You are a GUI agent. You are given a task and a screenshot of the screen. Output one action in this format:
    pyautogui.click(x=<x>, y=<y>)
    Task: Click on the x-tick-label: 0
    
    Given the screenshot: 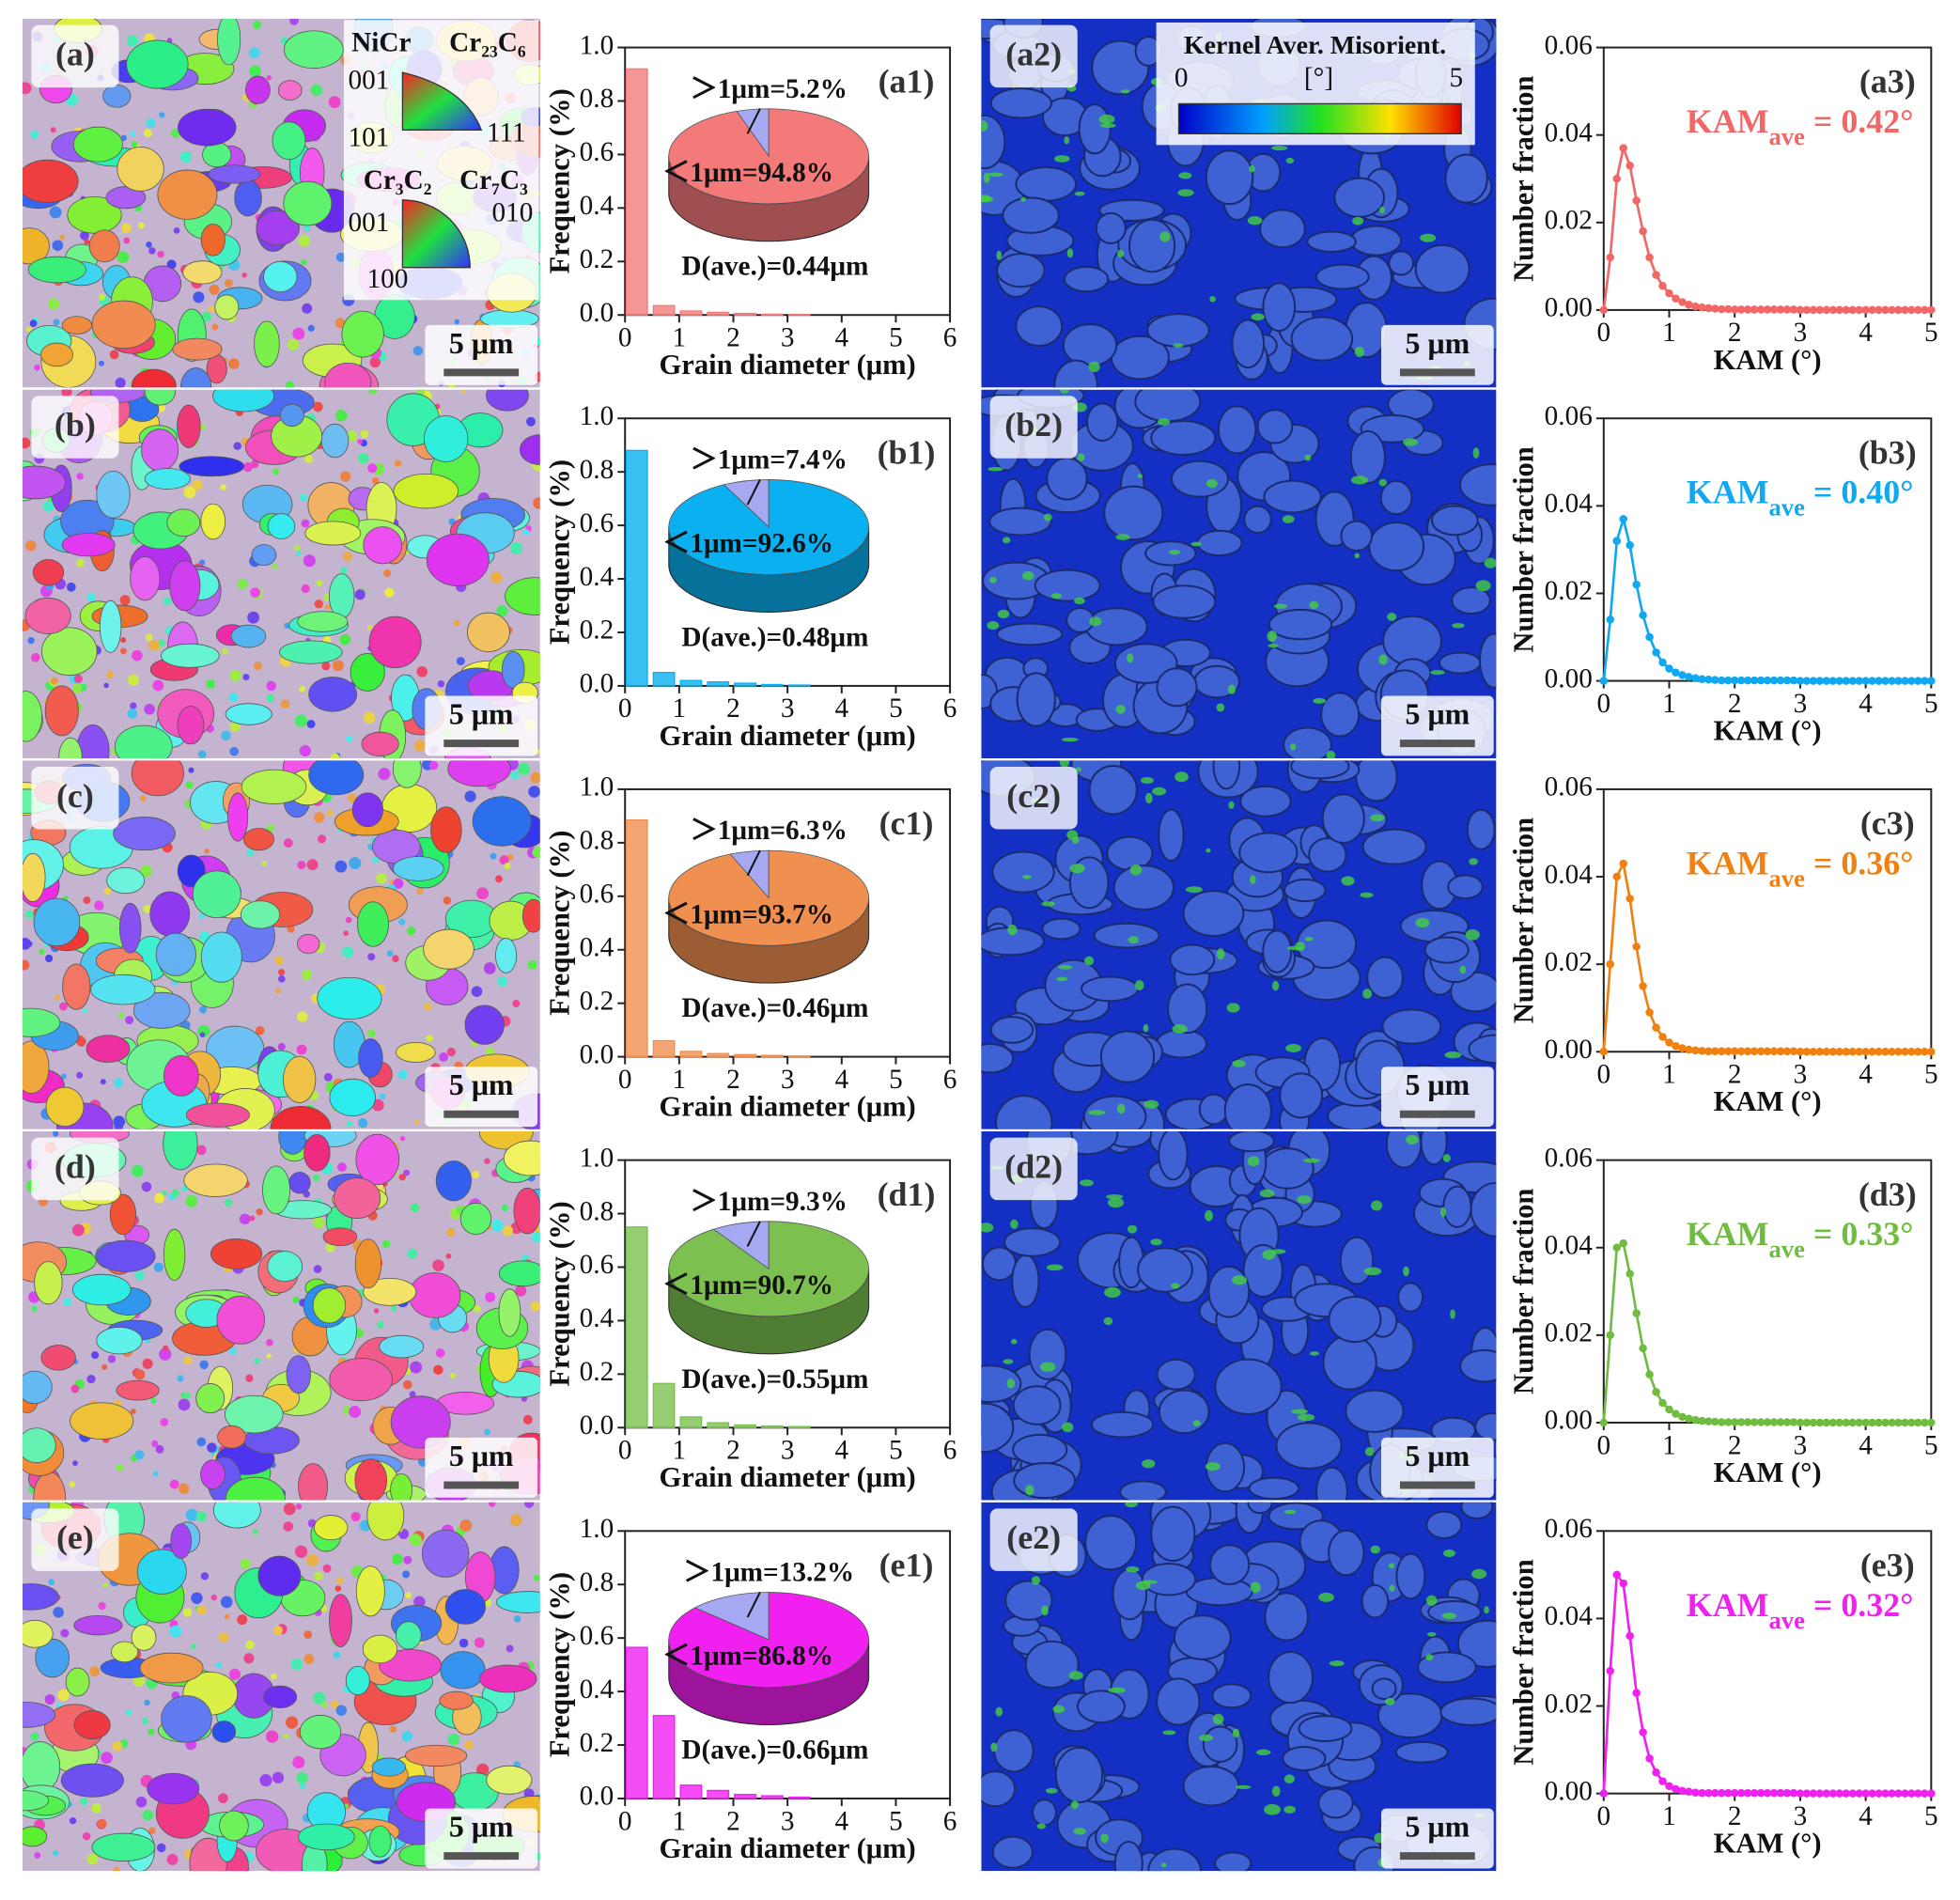 What is the action you would take?
    pyautogui.click(x=1603, y=1075)
    